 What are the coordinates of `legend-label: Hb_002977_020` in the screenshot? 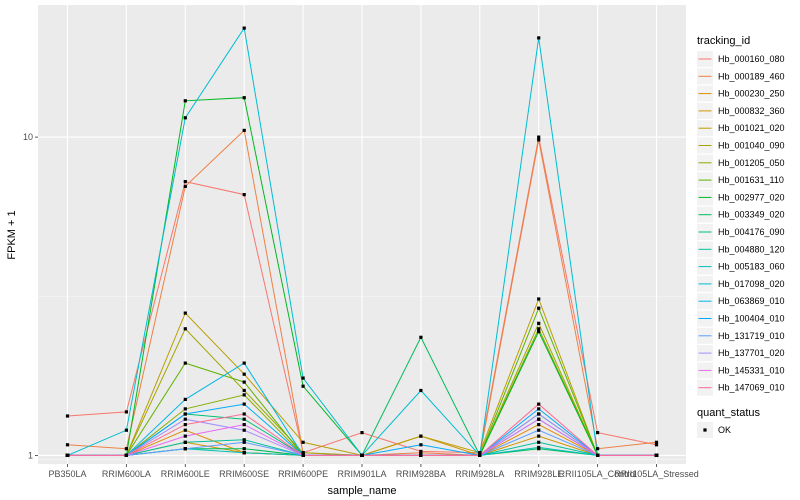 It's located at (751, 197).